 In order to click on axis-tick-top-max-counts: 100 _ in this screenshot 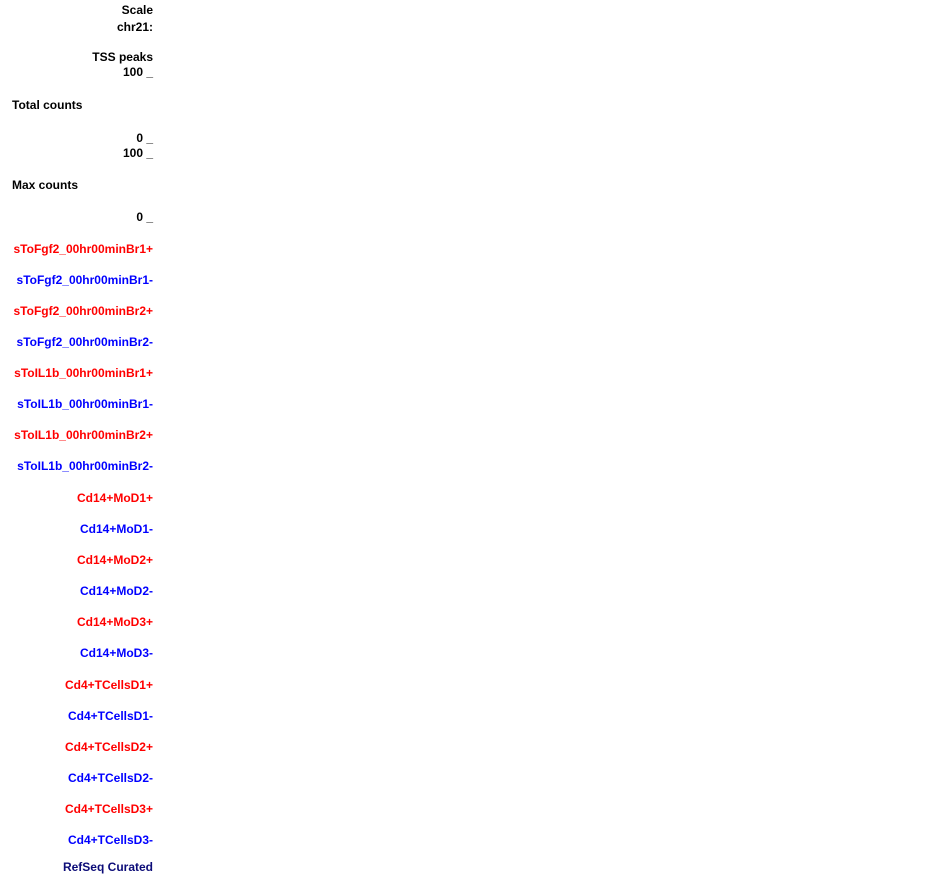, I will do `click(137, 153)`.